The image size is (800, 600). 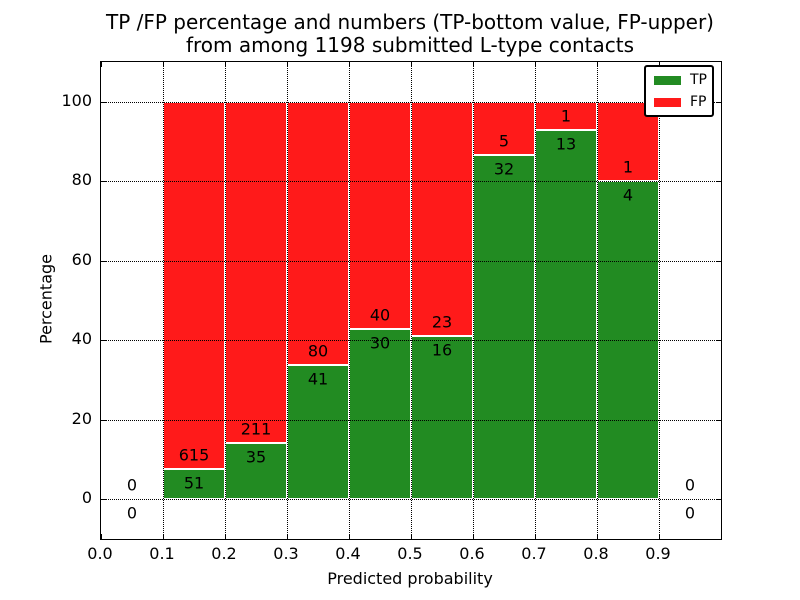 What do you see at coordinates (658, 553) in the screenshot?
I see `x-tick-label: 0.9` at bounding box center [658, 553].